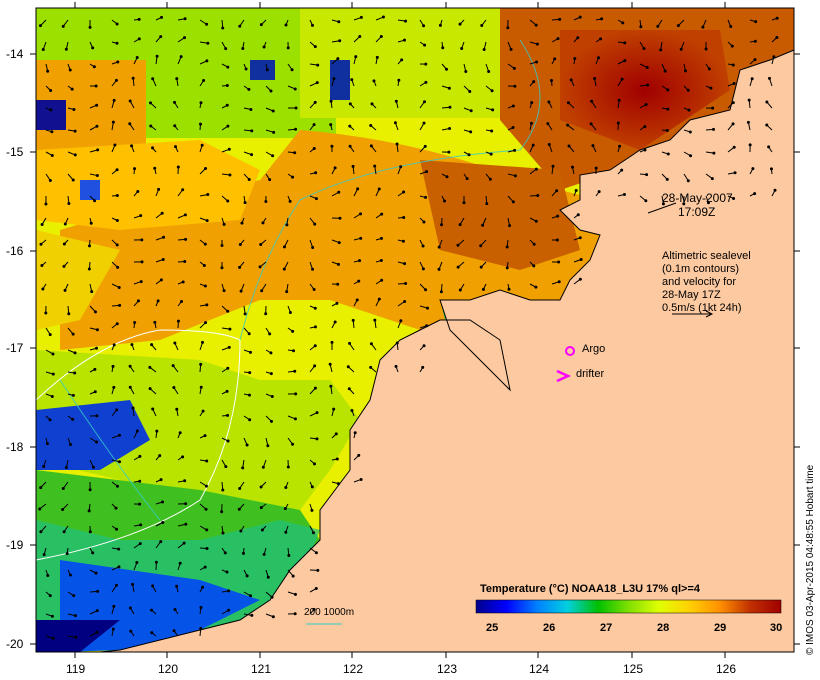  Describe the element at coordinates (15, 152) in the screenshot. I see `lat-label-15: -15` at that location.